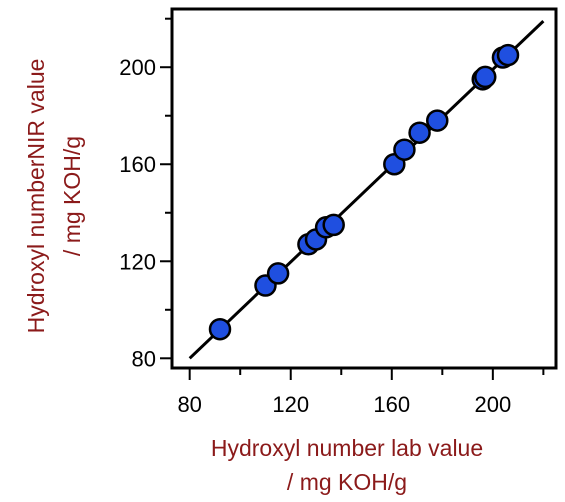  What do you see at coordinates (391, 404) in the screenshot?
I see `x-tick-label: 160` at bounding box center [391, 404].